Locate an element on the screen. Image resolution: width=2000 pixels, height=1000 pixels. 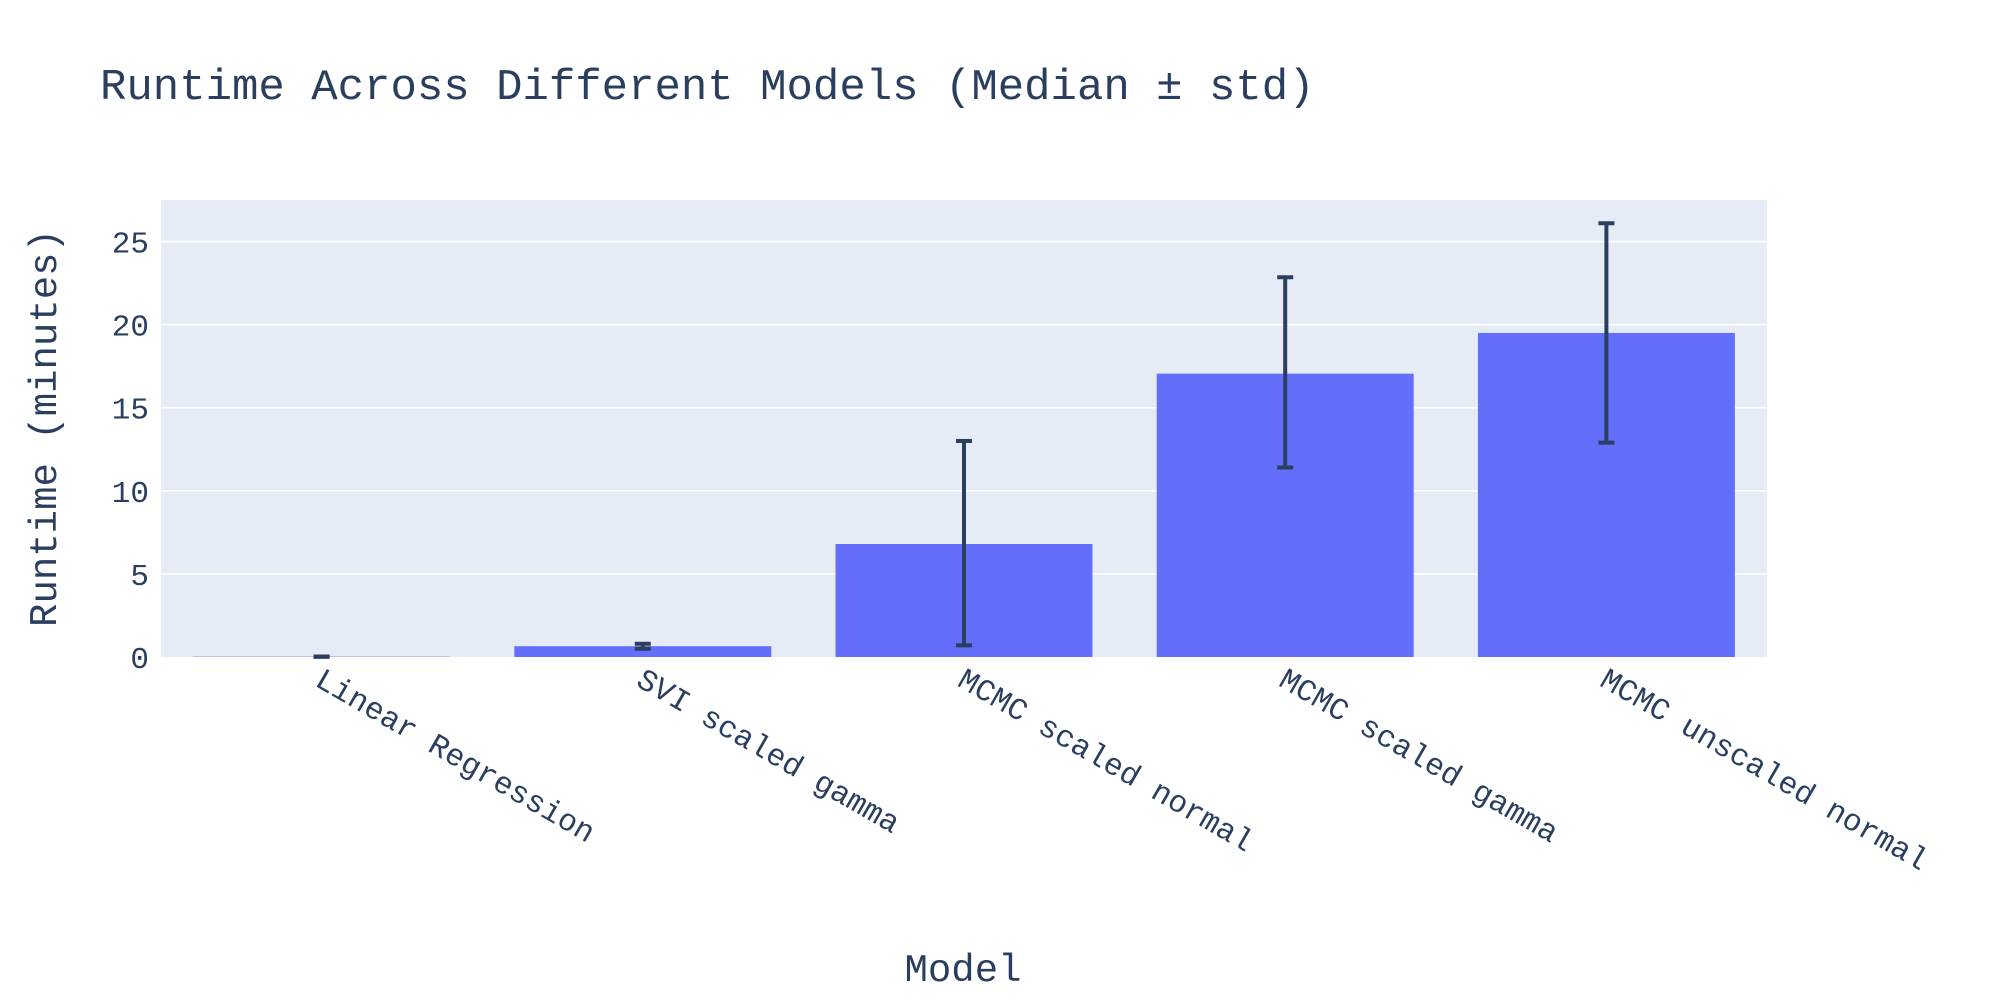
y-axis-title: Runtime (minutes) is located at coordinates (46, 428).